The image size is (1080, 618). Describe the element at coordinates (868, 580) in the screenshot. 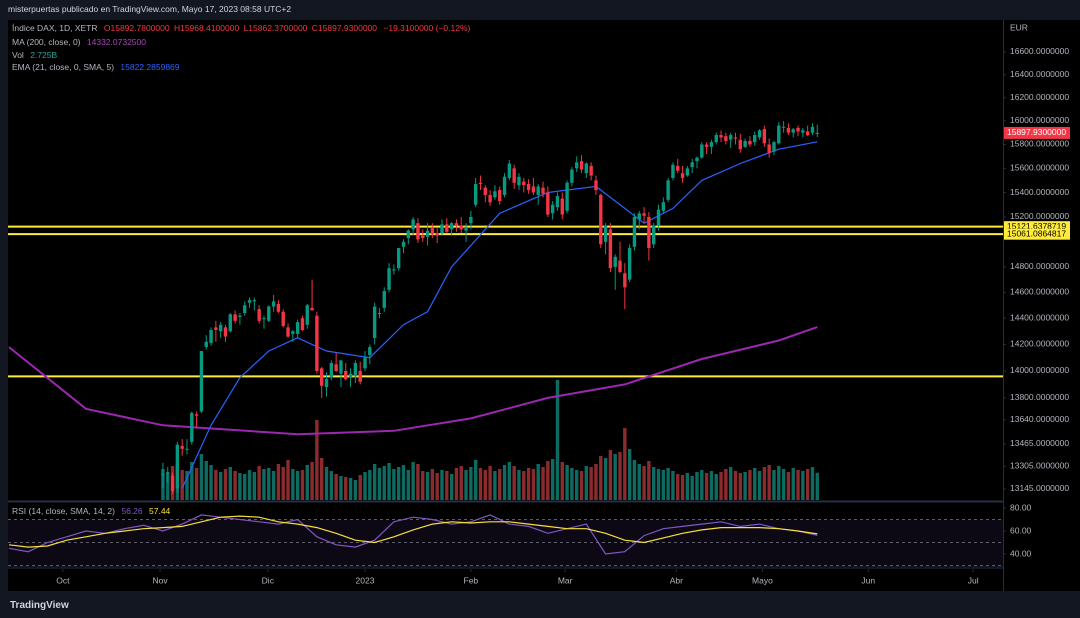

I see `x-tick-label: Jun` at that location.